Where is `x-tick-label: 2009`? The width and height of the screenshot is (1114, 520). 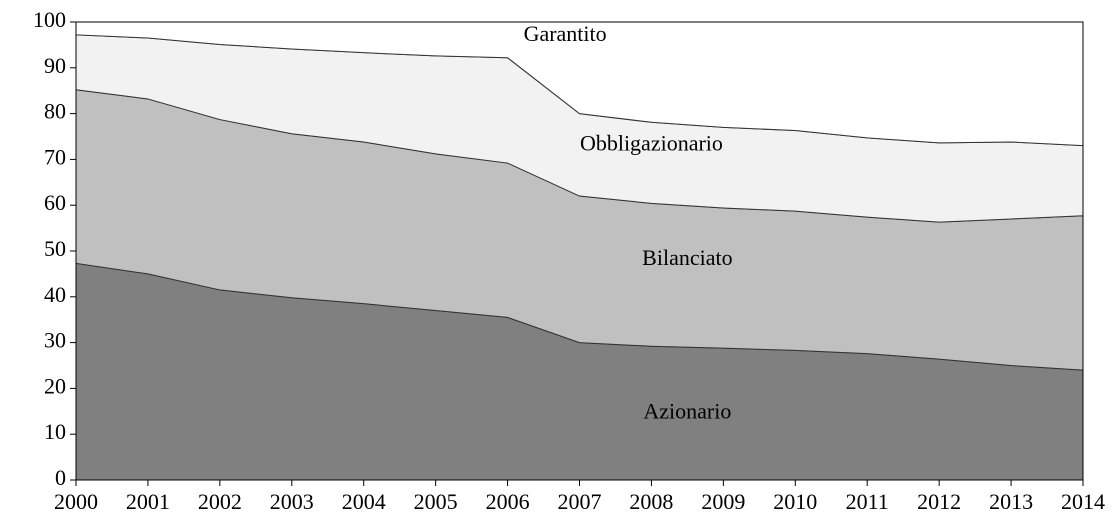
x-tick-label: 2009 is located at coordinates (723, 501).